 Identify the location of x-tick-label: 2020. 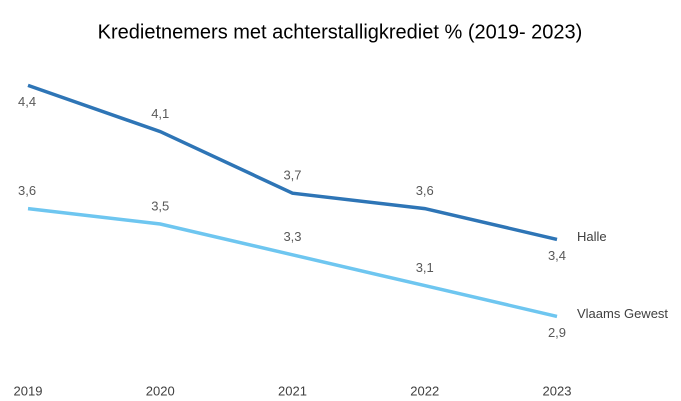
(160, 390).